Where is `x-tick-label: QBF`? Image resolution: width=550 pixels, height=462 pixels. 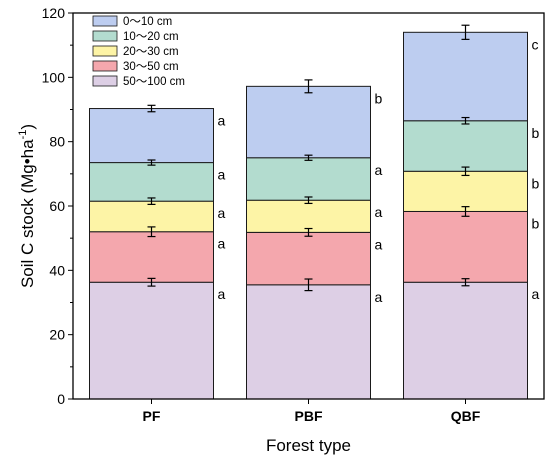
x-tick-label: QBF is located at coordinates (466, 416).